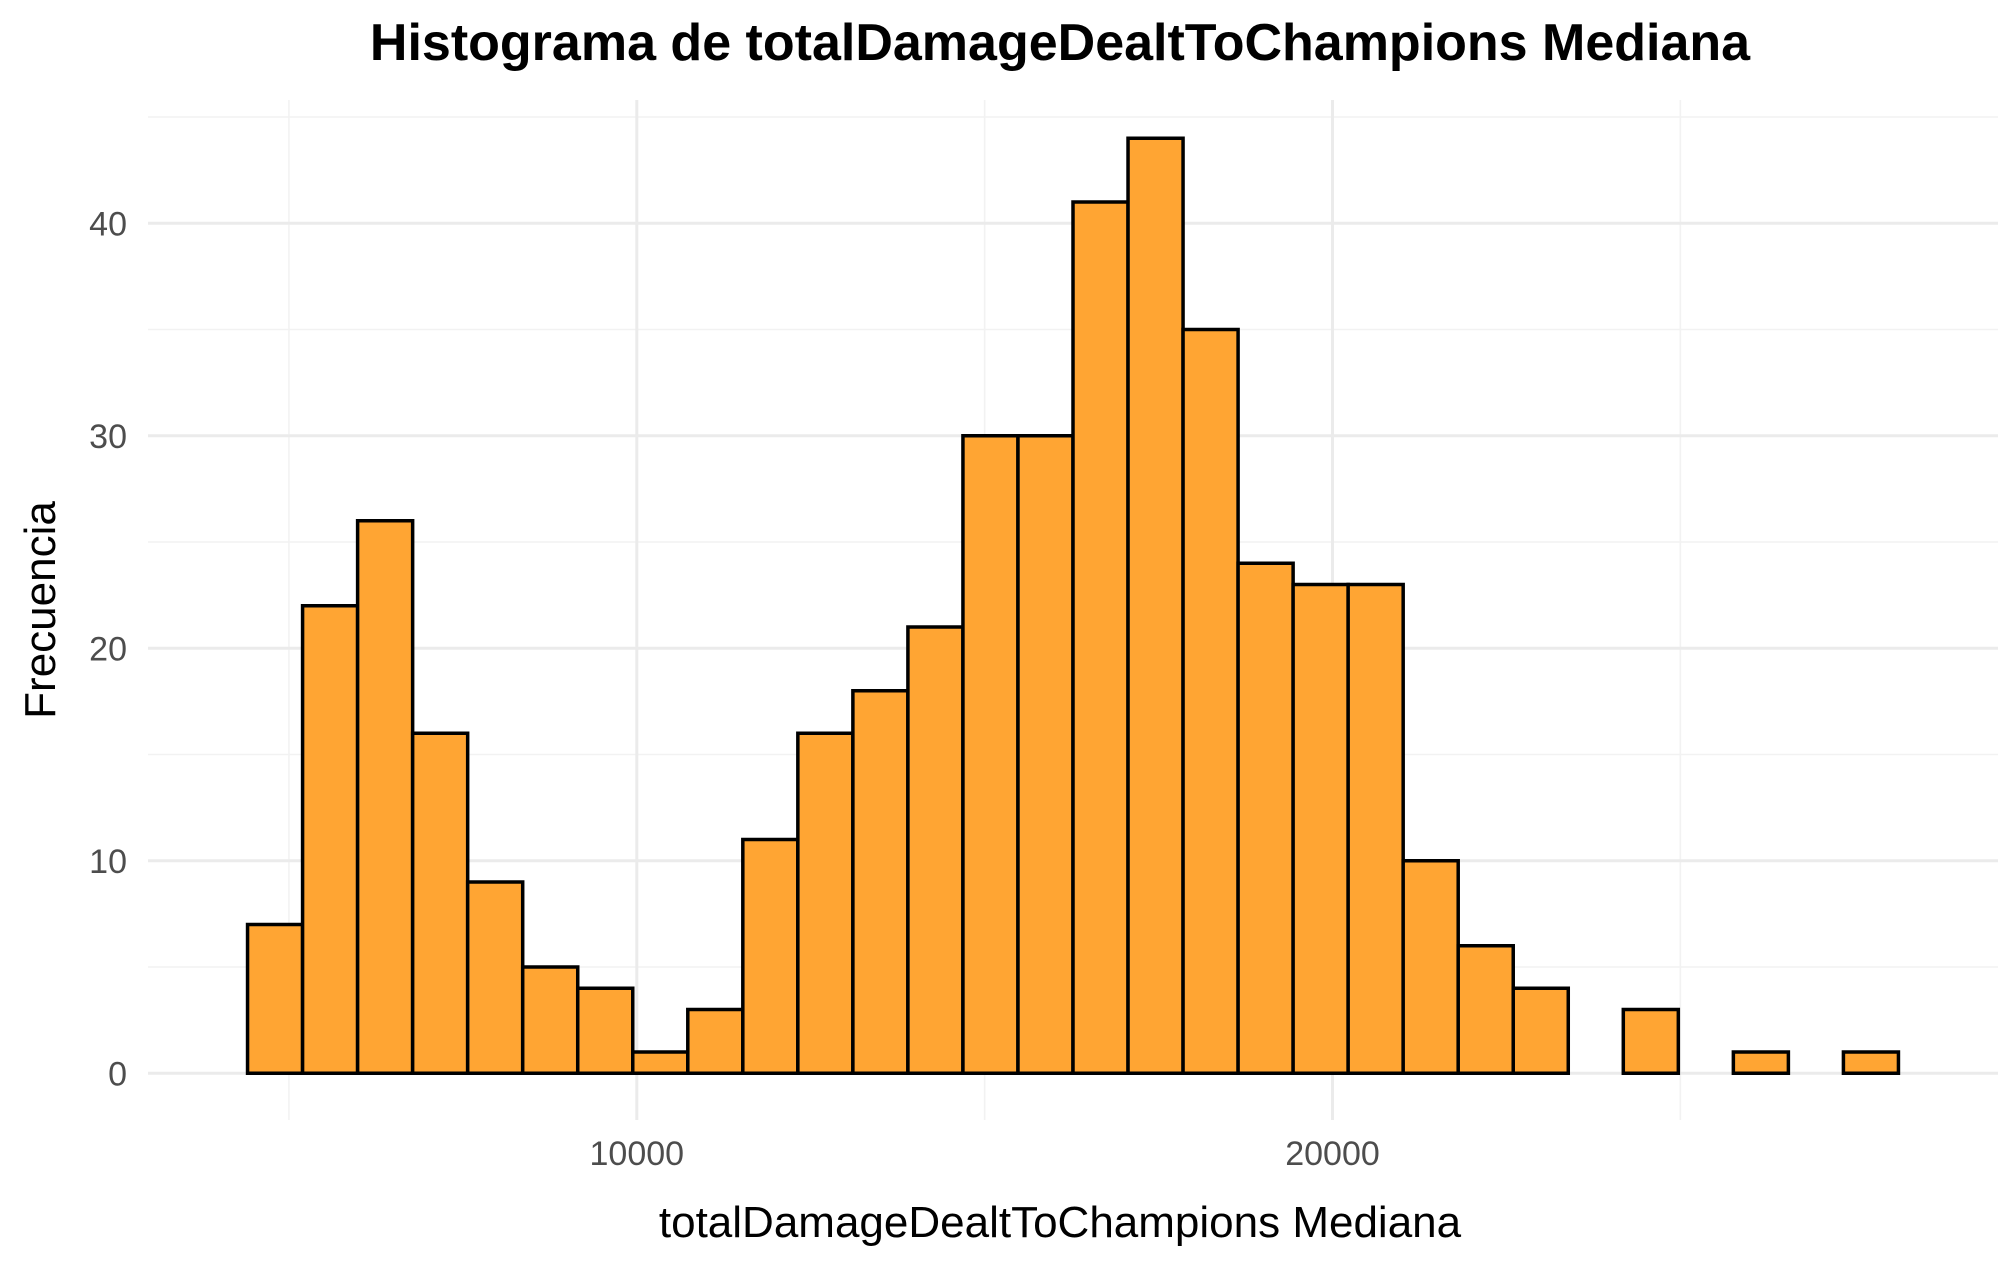  What do you see at coordinates (985, 1154) in the screenshot?
I see `x-axis-tick-labels: 10000 20000` at bounding box center [985, 1154].